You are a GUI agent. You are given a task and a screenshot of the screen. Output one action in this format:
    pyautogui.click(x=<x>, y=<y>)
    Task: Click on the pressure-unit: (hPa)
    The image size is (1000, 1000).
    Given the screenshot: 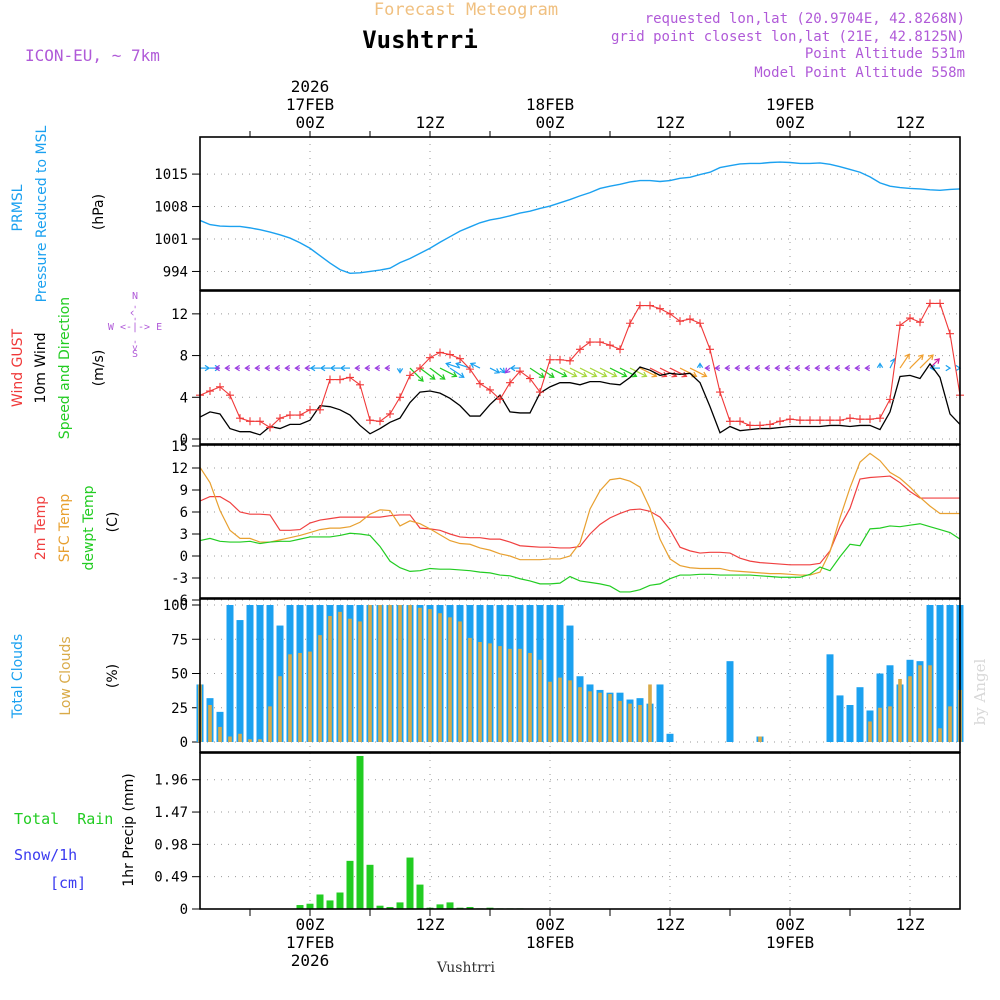 What is the action you would take?
    pyautogui.click(x=99, y=212)
    